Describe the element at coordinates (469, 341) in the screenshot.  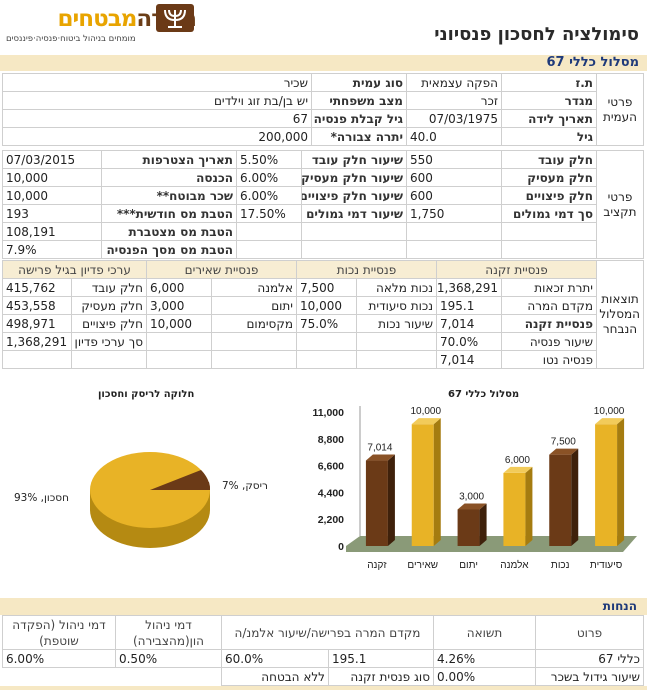
I see `field-value: 70.0%` at that location.